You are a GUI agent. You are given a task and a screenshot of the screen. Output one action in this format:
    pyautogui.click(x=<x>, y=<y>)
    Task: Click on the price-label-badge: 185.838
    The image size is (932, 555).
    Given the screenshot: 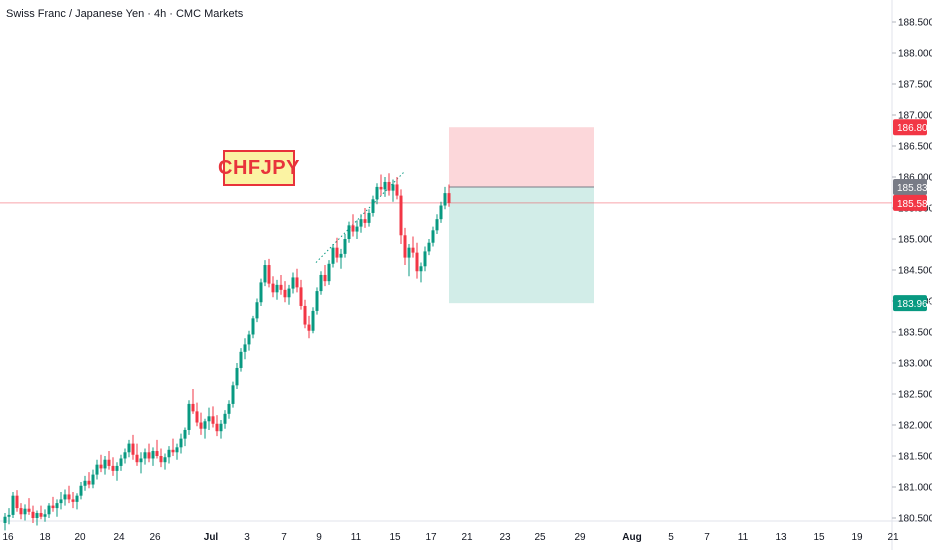 What is the action you would take?
    pyautogui.click(x=912, y=187)
    